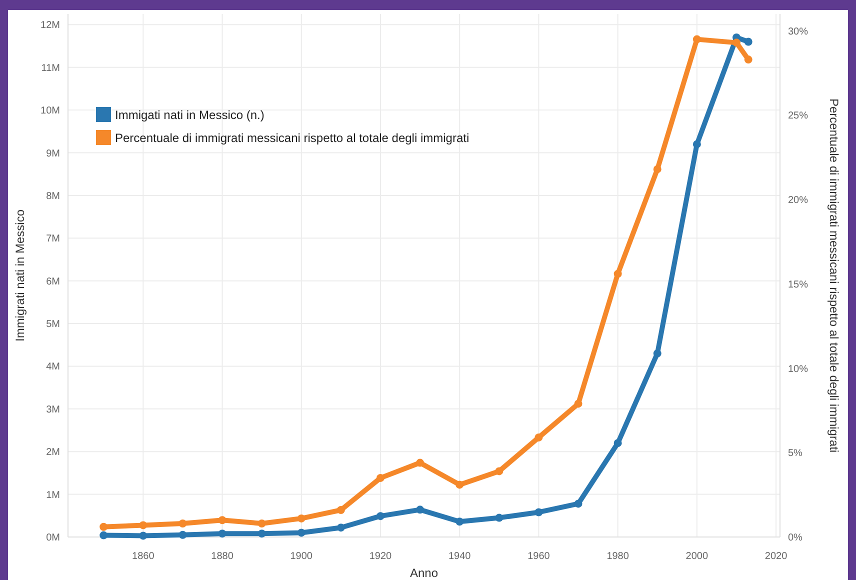 The width and height of the screenshot is (856, 580). I want to click on y-tick-label: 0M, so click(53, 538).